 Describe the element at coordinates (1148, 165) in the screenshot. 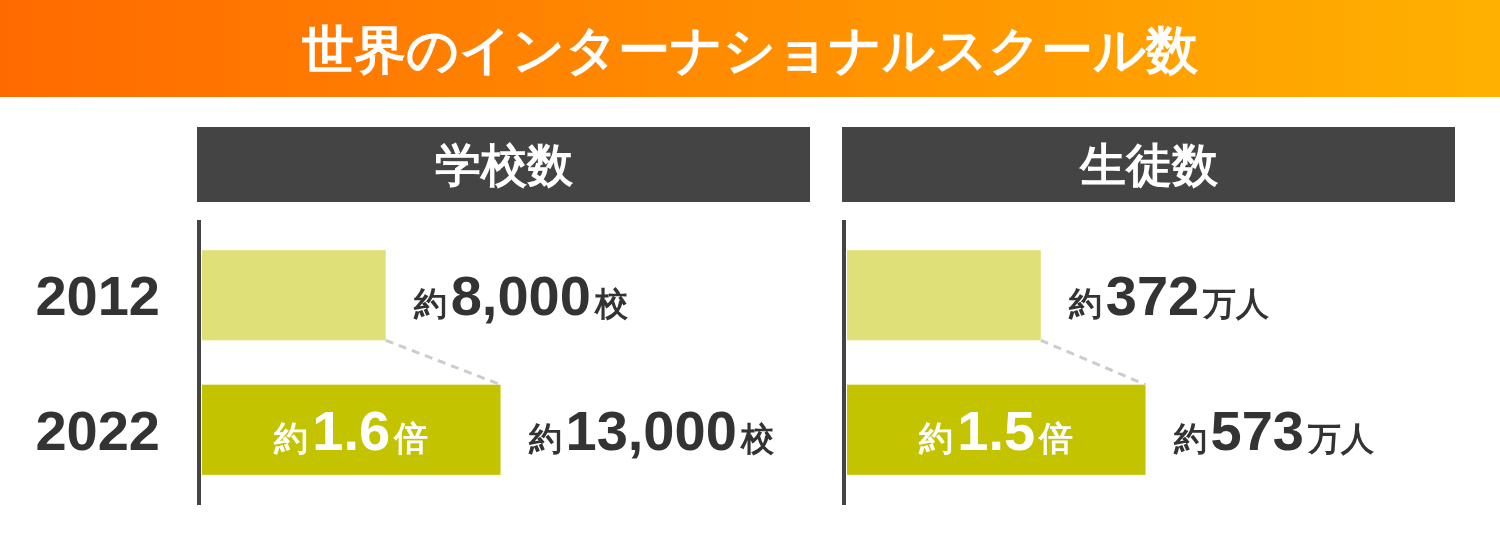

I see `panel-title: 生徒数` at that location.